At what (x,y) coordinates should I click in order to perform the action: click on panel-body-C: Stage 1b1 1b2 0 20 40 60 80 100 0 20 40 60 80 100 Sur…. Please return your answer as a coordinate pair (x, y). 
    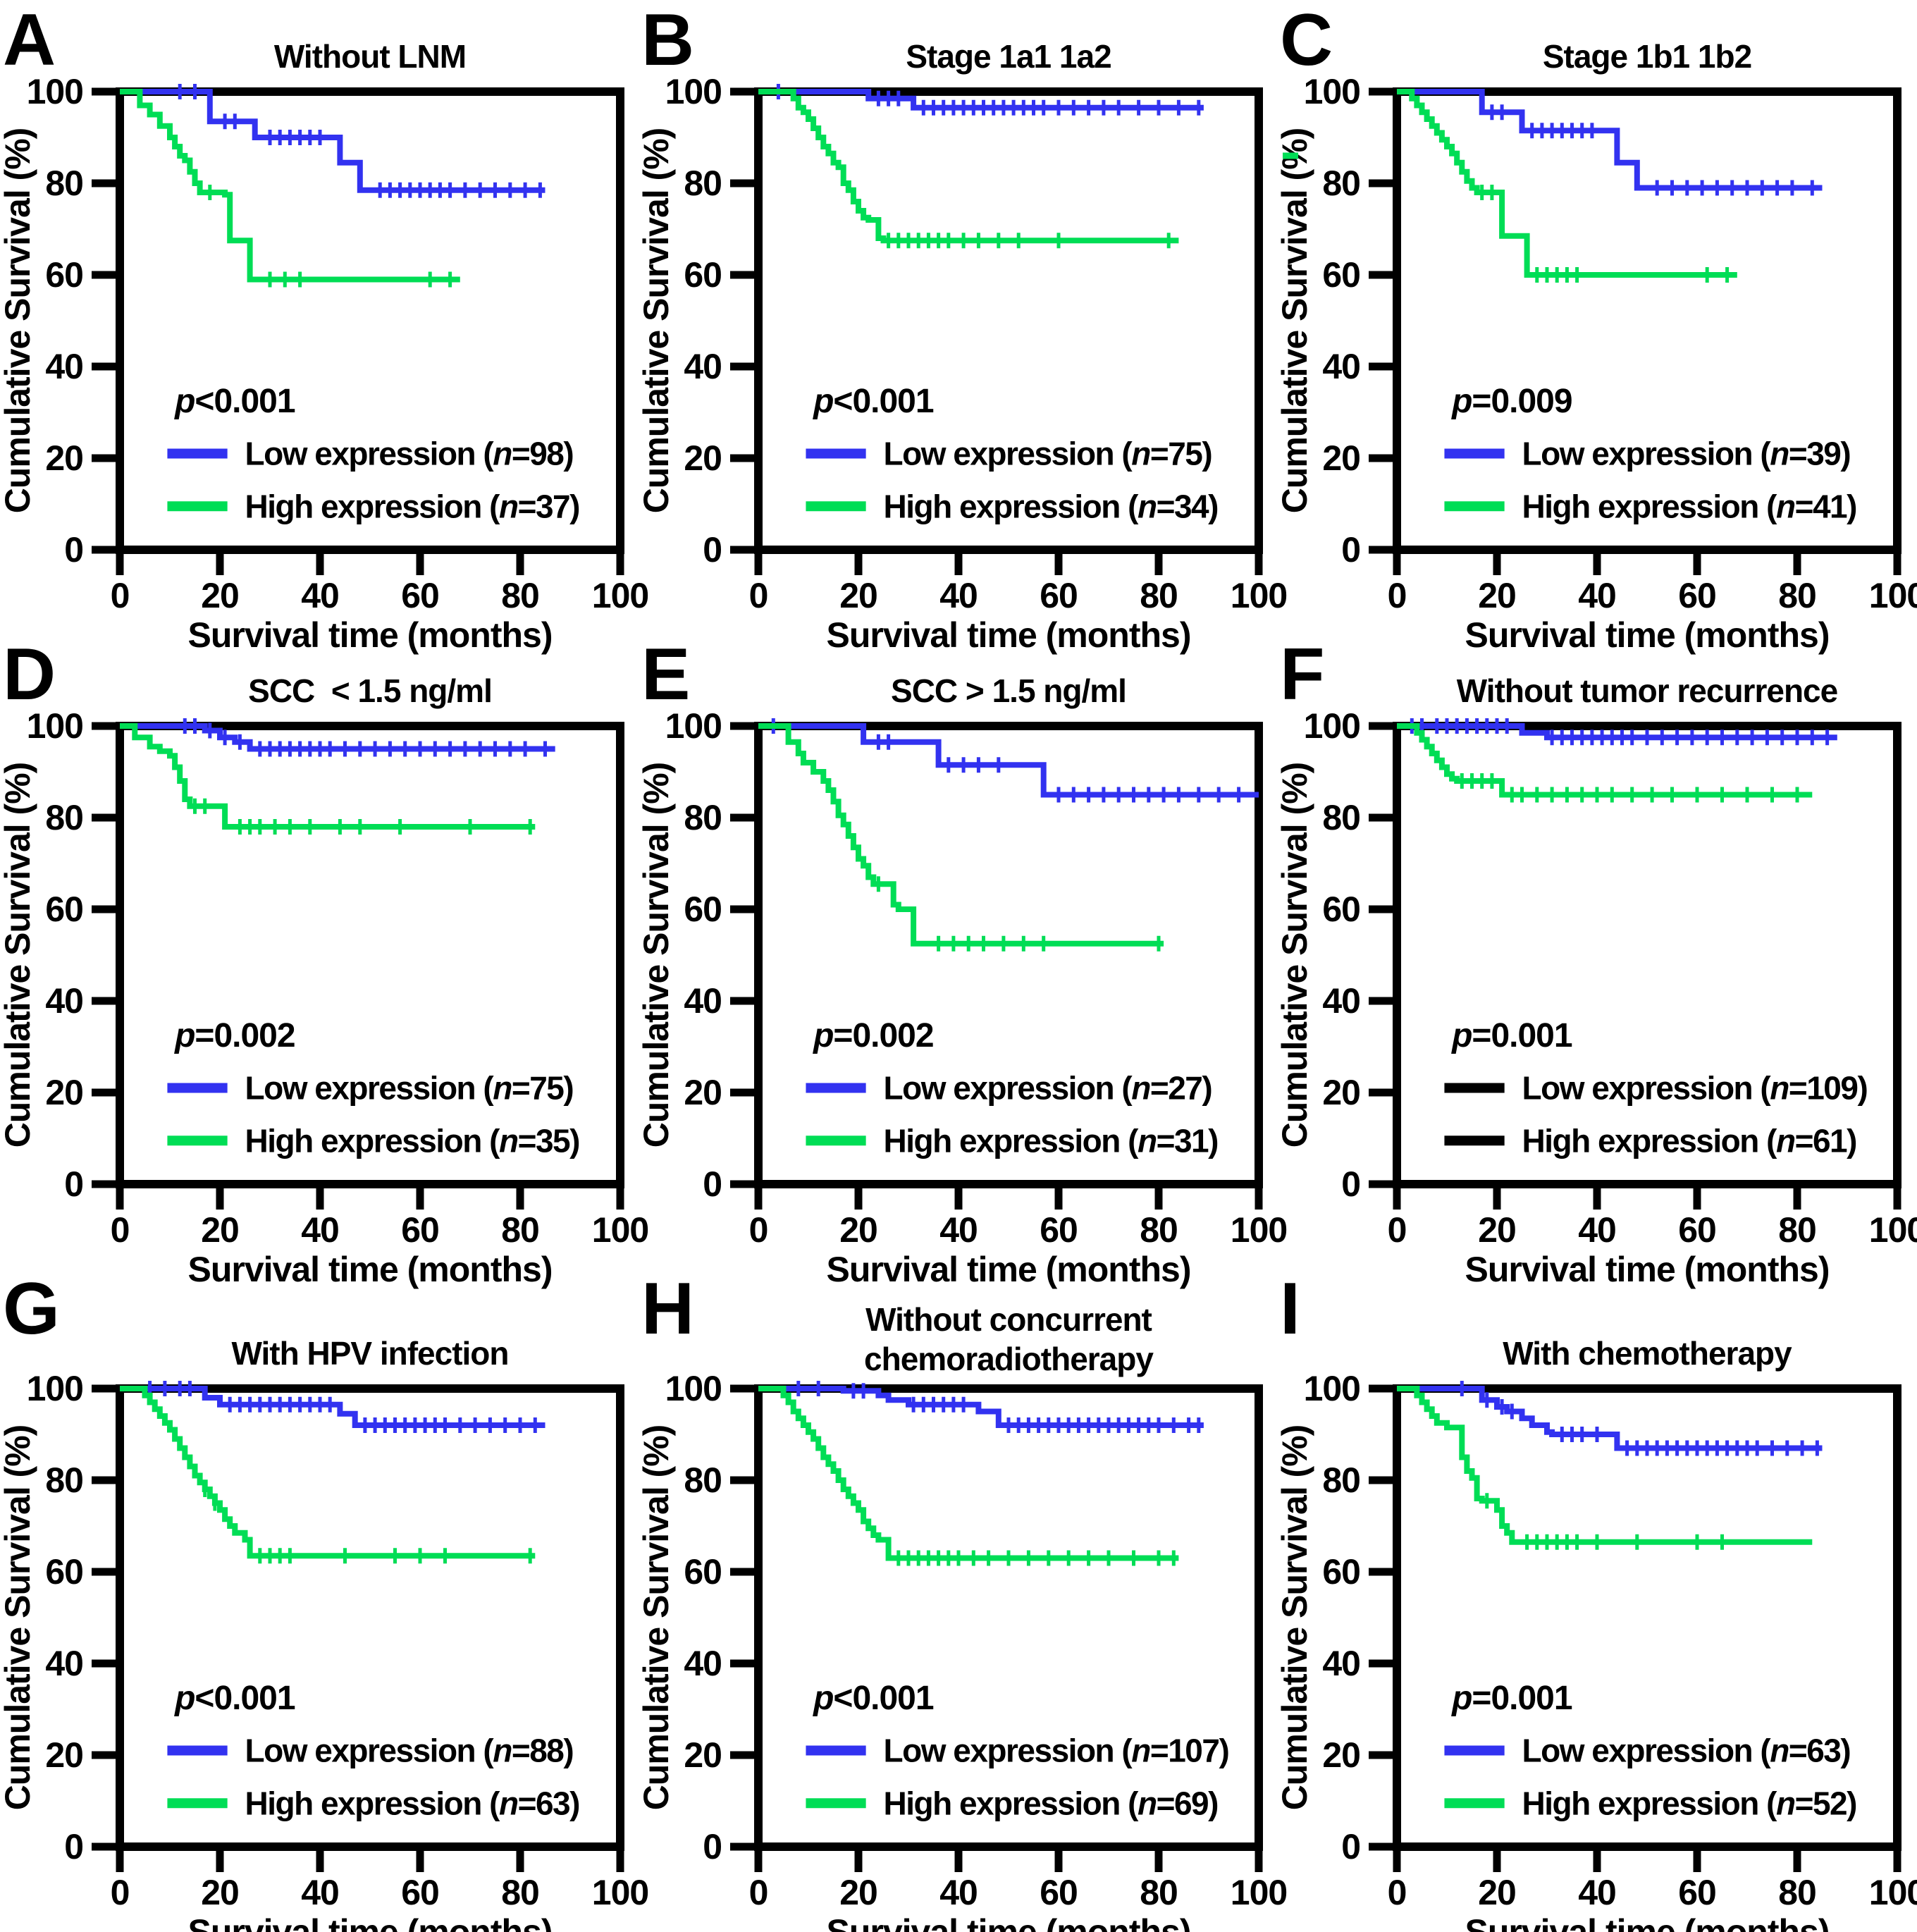
    Looking at the image, I should click on (1596, 346).